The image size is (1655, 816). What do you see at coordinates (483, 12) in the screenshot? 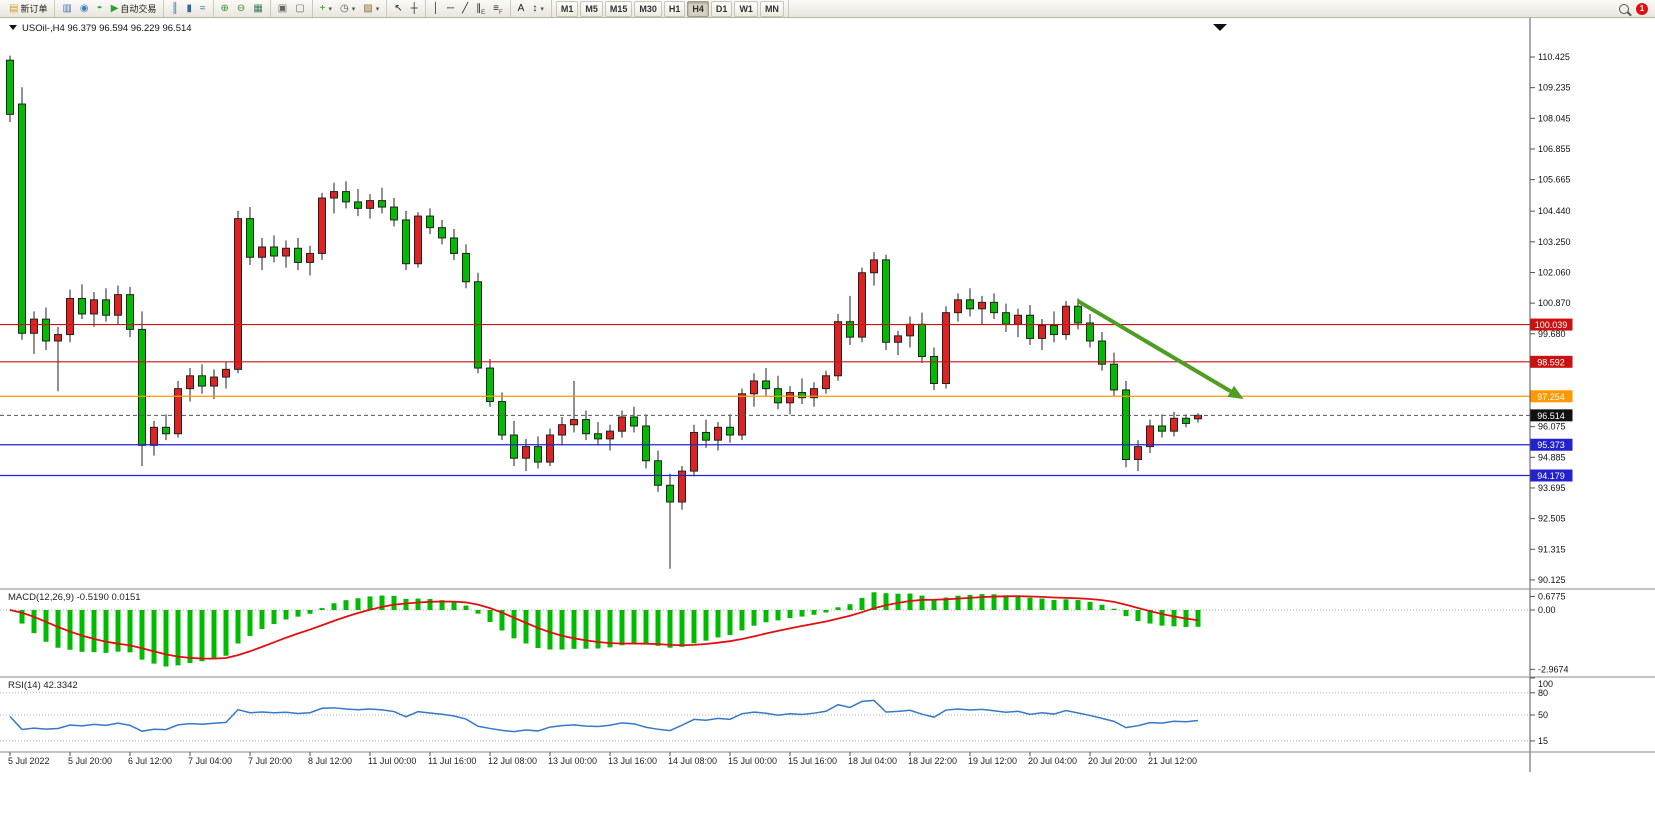
I see `equidistant-channel-icon-sub: E` at bounding box center [483, 12].